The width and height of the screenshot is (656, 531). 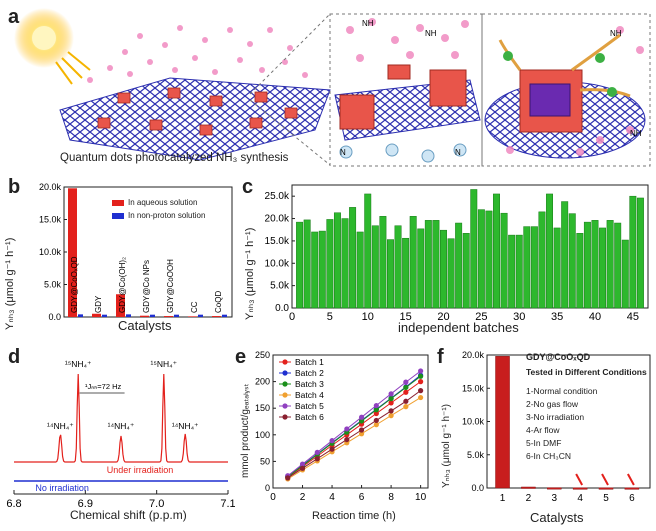 I want to click on panel-c-label: c, so click(x=248, y=187).